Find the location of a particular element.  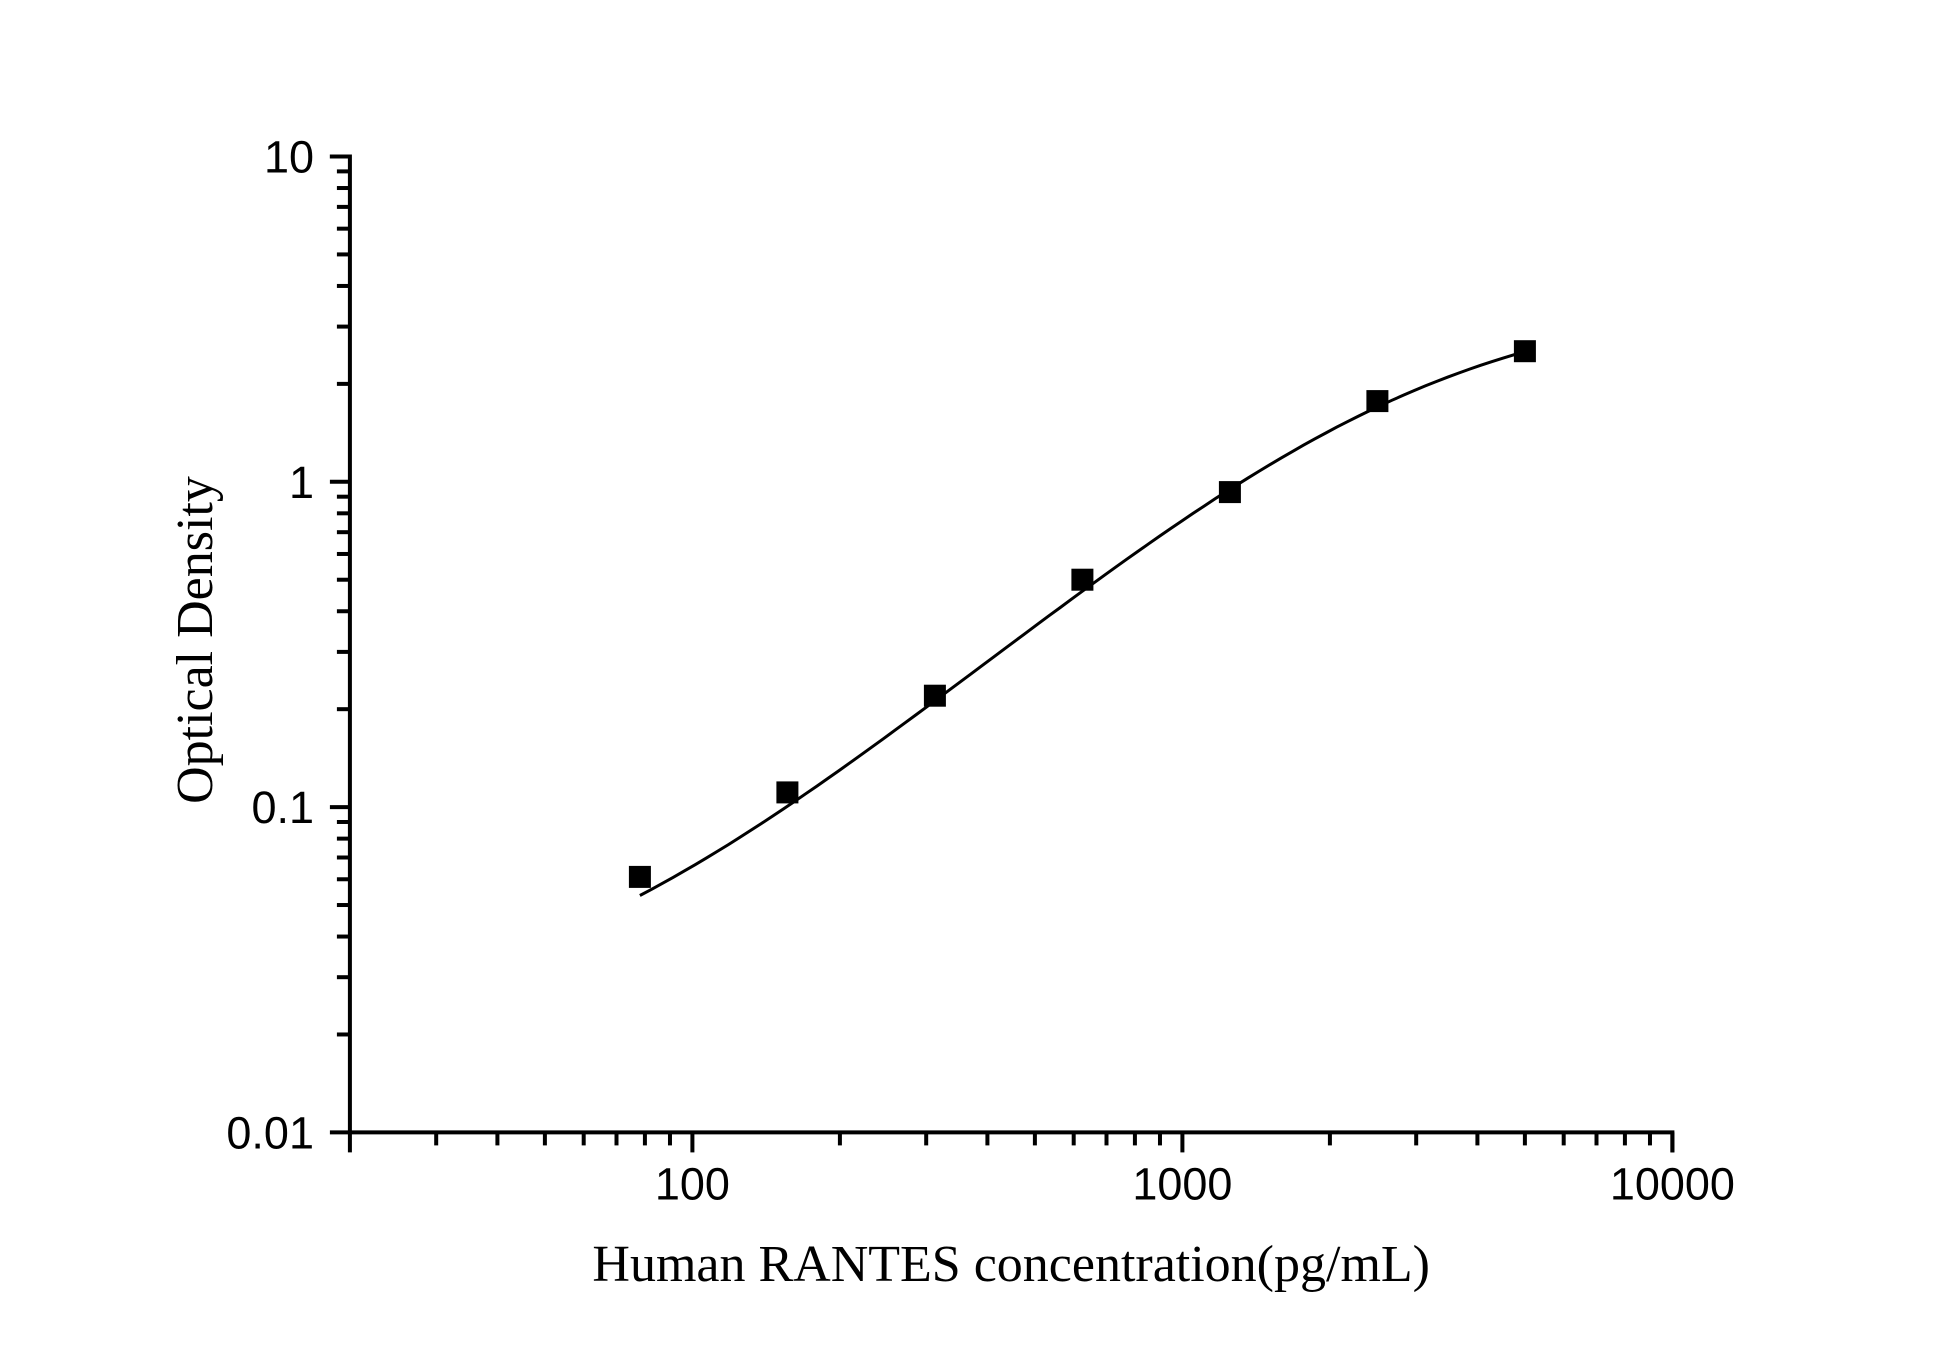

y-tick-label-0p1: 0.1 is located at coordinates (282, 807).